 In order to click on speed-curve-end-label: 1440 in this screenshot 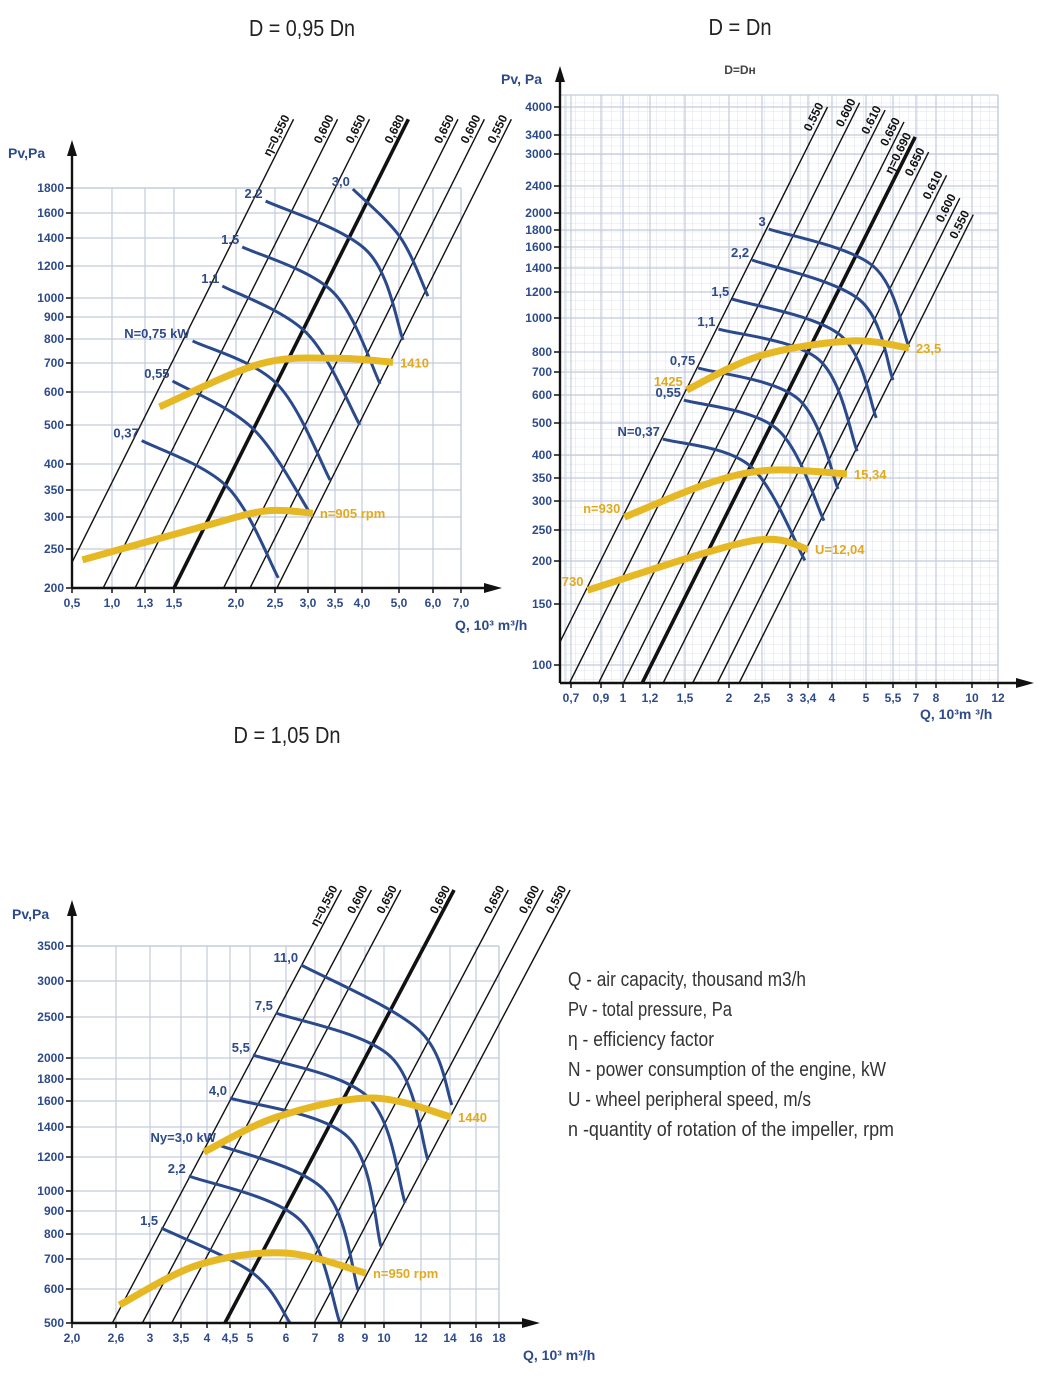, I will do `click(472, 1117)`.